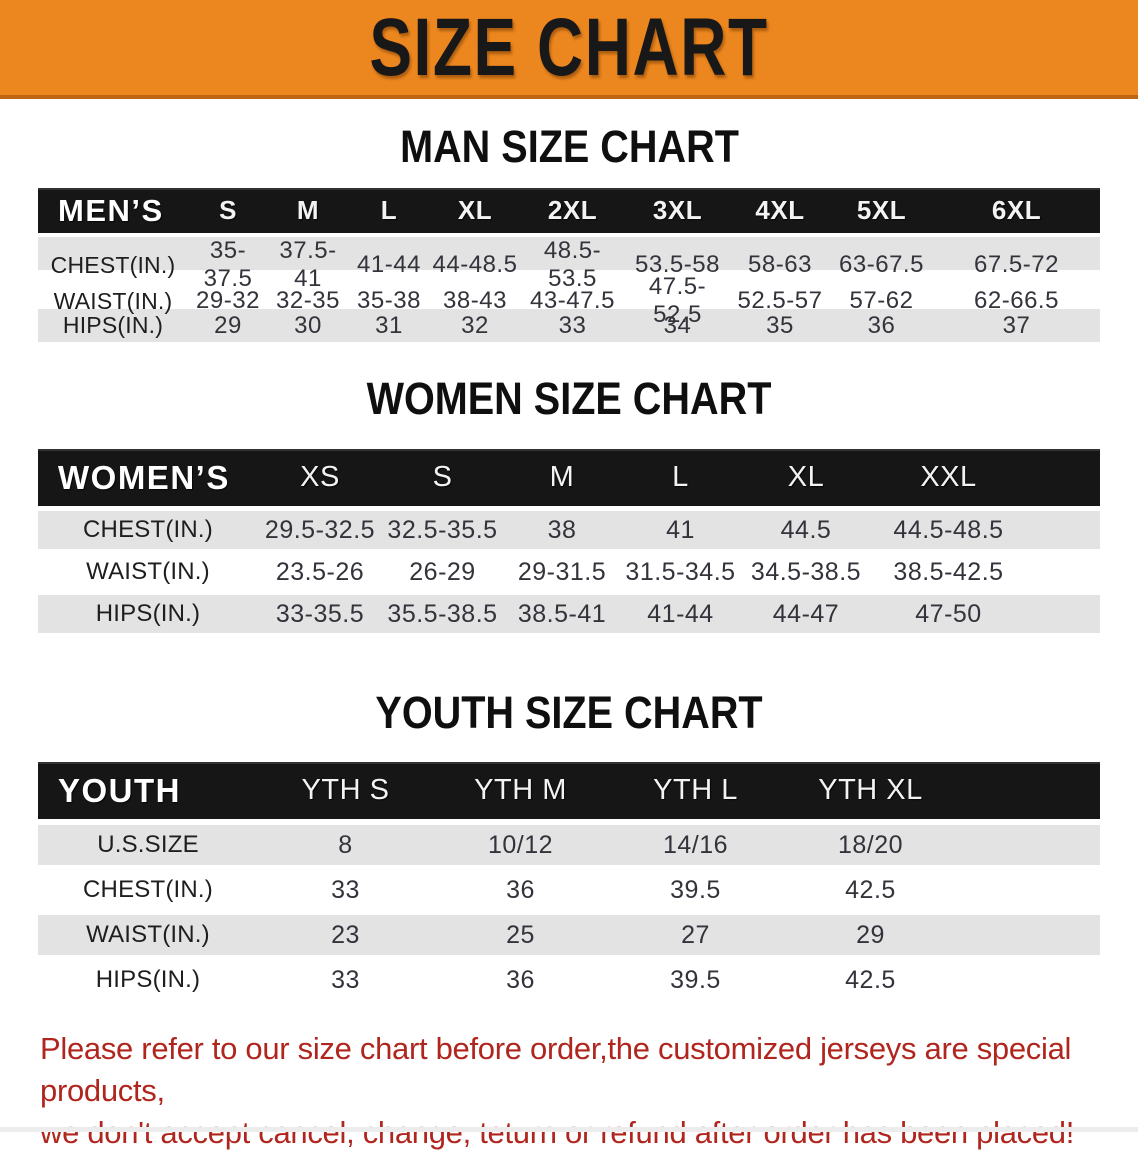  What do you see at coordinates (948, 529) in the screenshot?
I see `size-value-cell: 44.5-48.5` at bounding box center [948, 529].